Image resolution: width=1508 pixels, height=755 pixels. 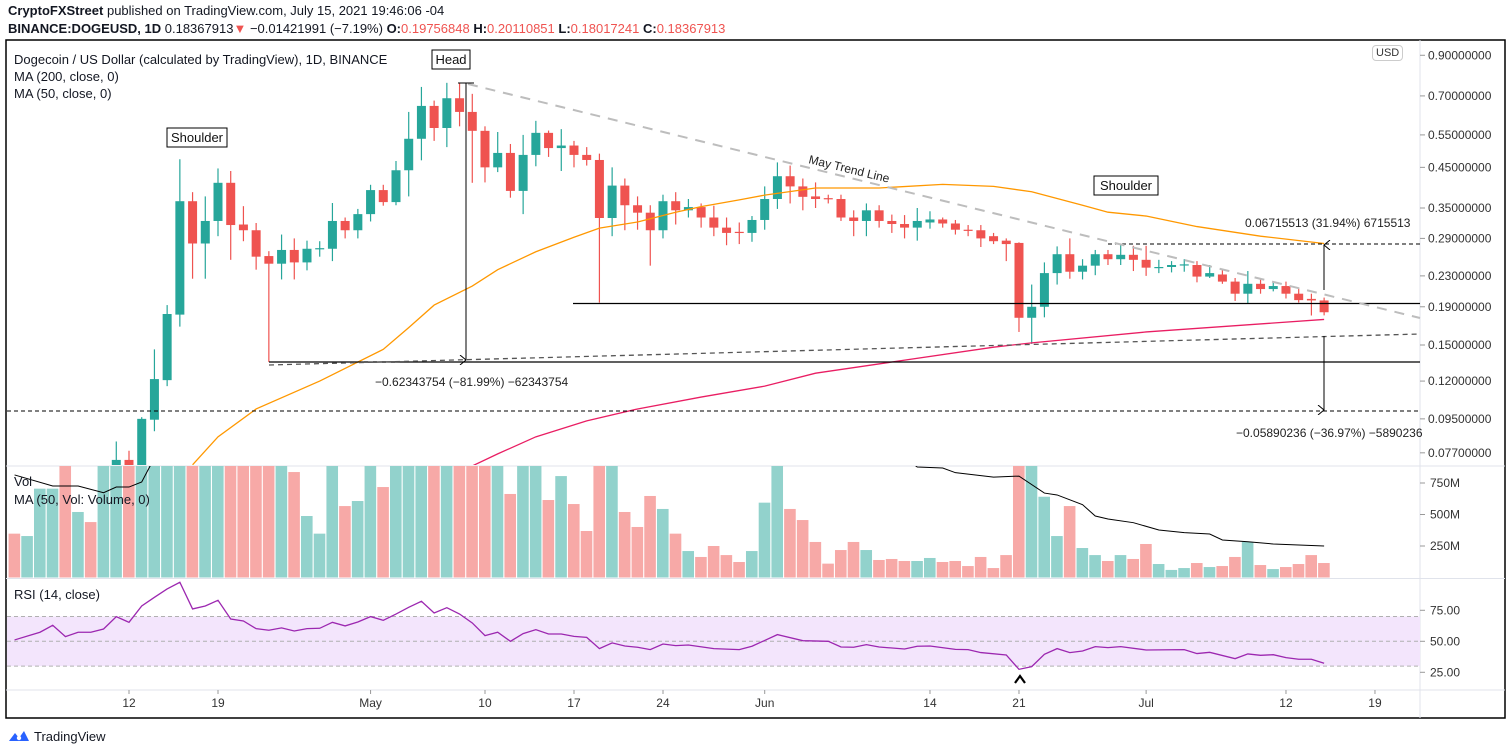 What do you see at coordinates (844, 349) in the screenshot?
I see `neckline` at bounding box center [844, 349].